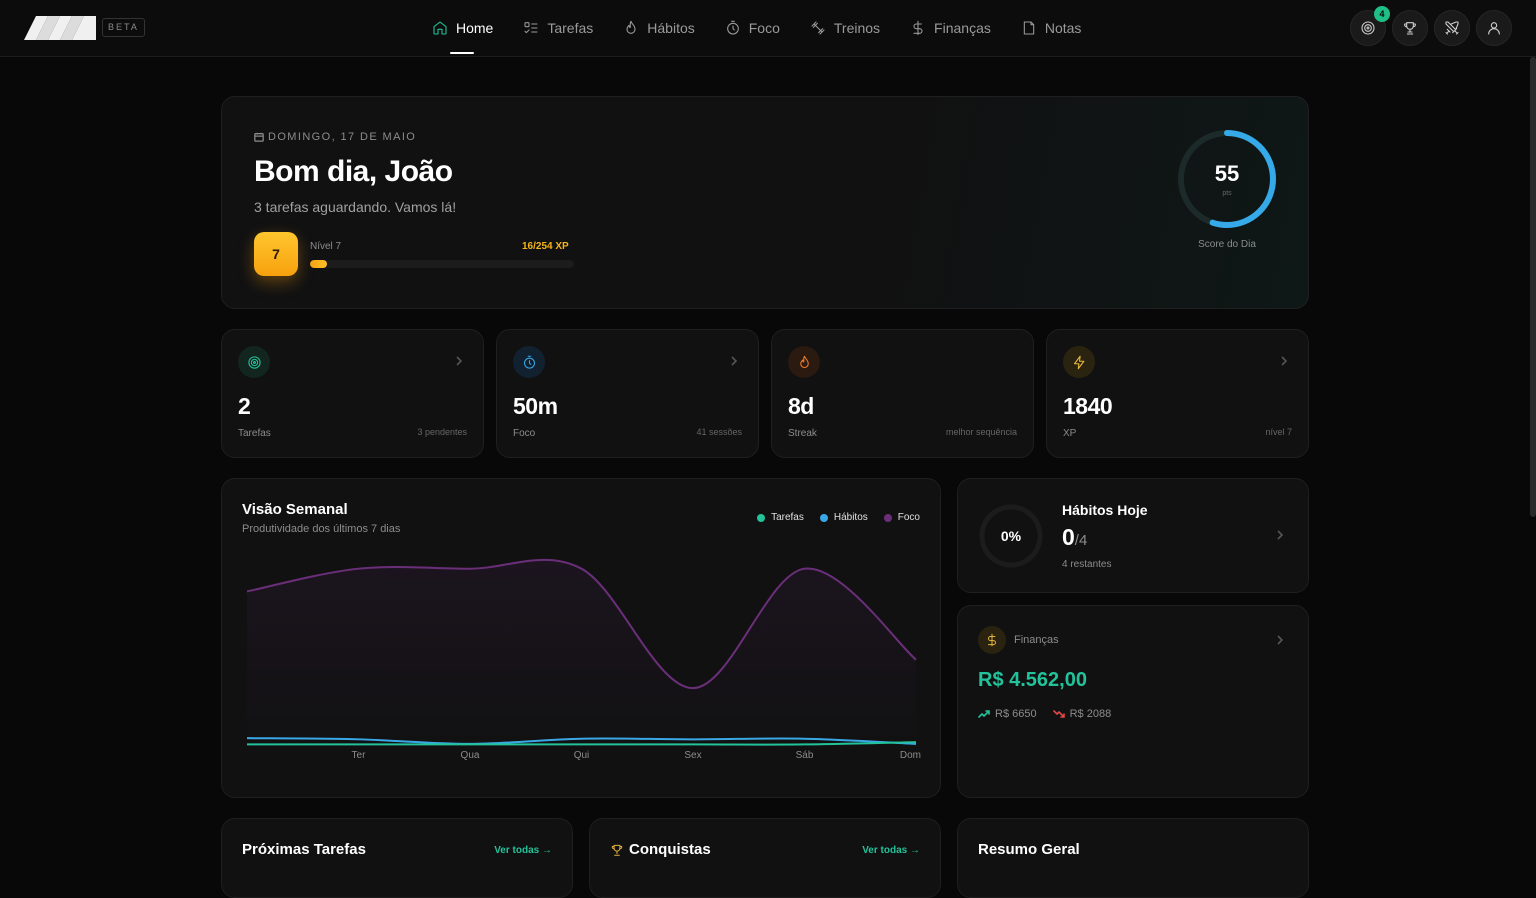 The width and height of the screenshot is (1536, 898). What do you see at coordinates (244, 406) in the screenshot?
I see `stat-value: 2` at bounding box center [244, 406].